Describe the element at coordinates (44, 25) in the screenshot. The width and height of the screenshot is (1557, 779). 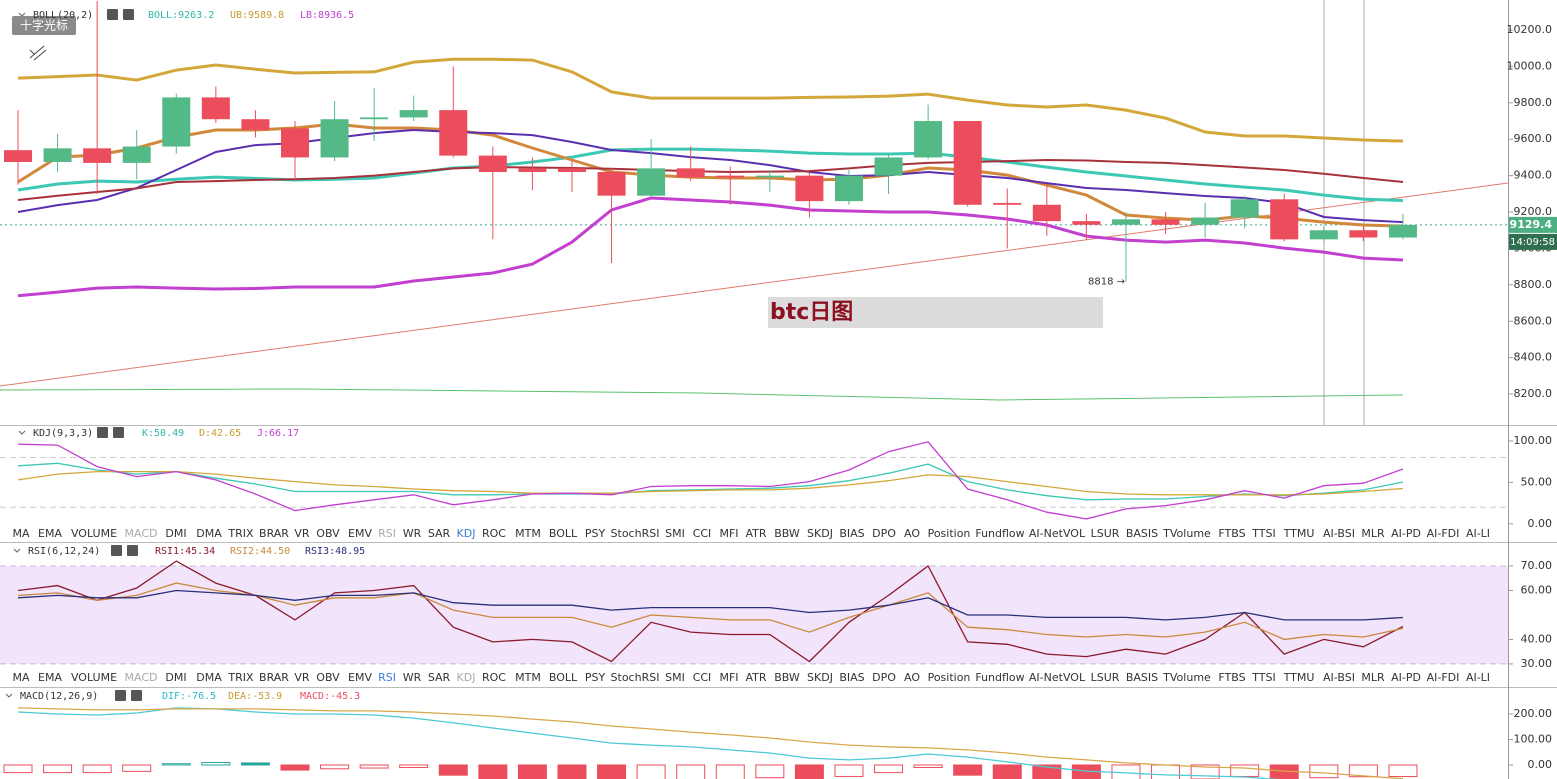
I see `badge: 十字光标` at that location.